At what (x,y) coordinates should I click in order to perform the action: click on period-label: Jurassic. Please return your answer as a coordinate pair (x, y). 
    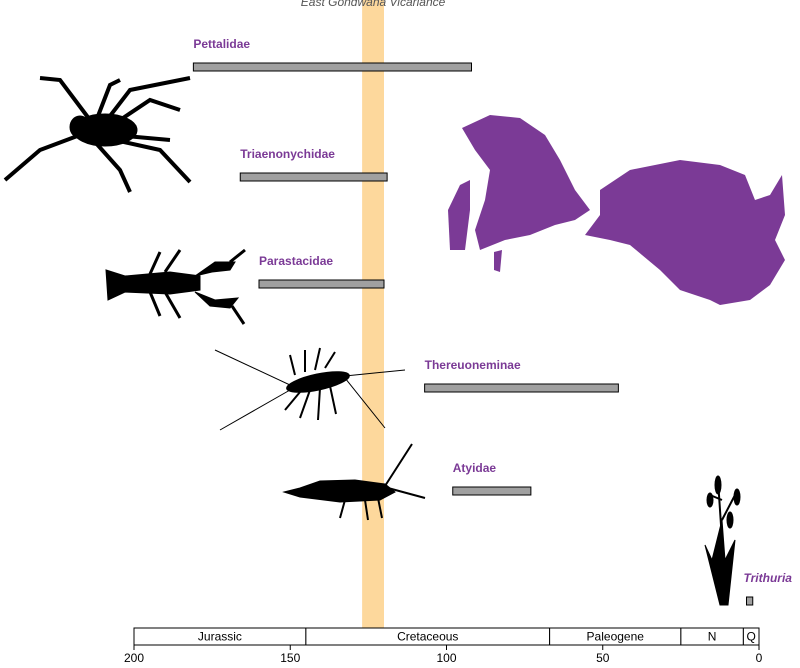
    Looking at the image, I should click on (220, 637).